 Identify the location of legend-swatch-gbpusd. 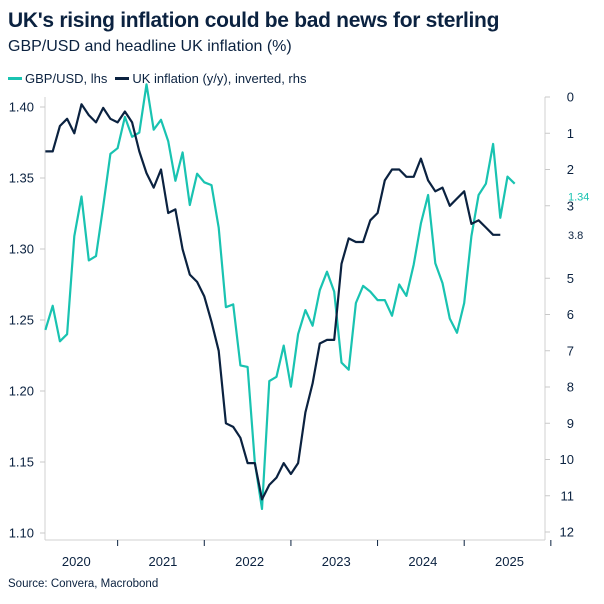
(15, 78).